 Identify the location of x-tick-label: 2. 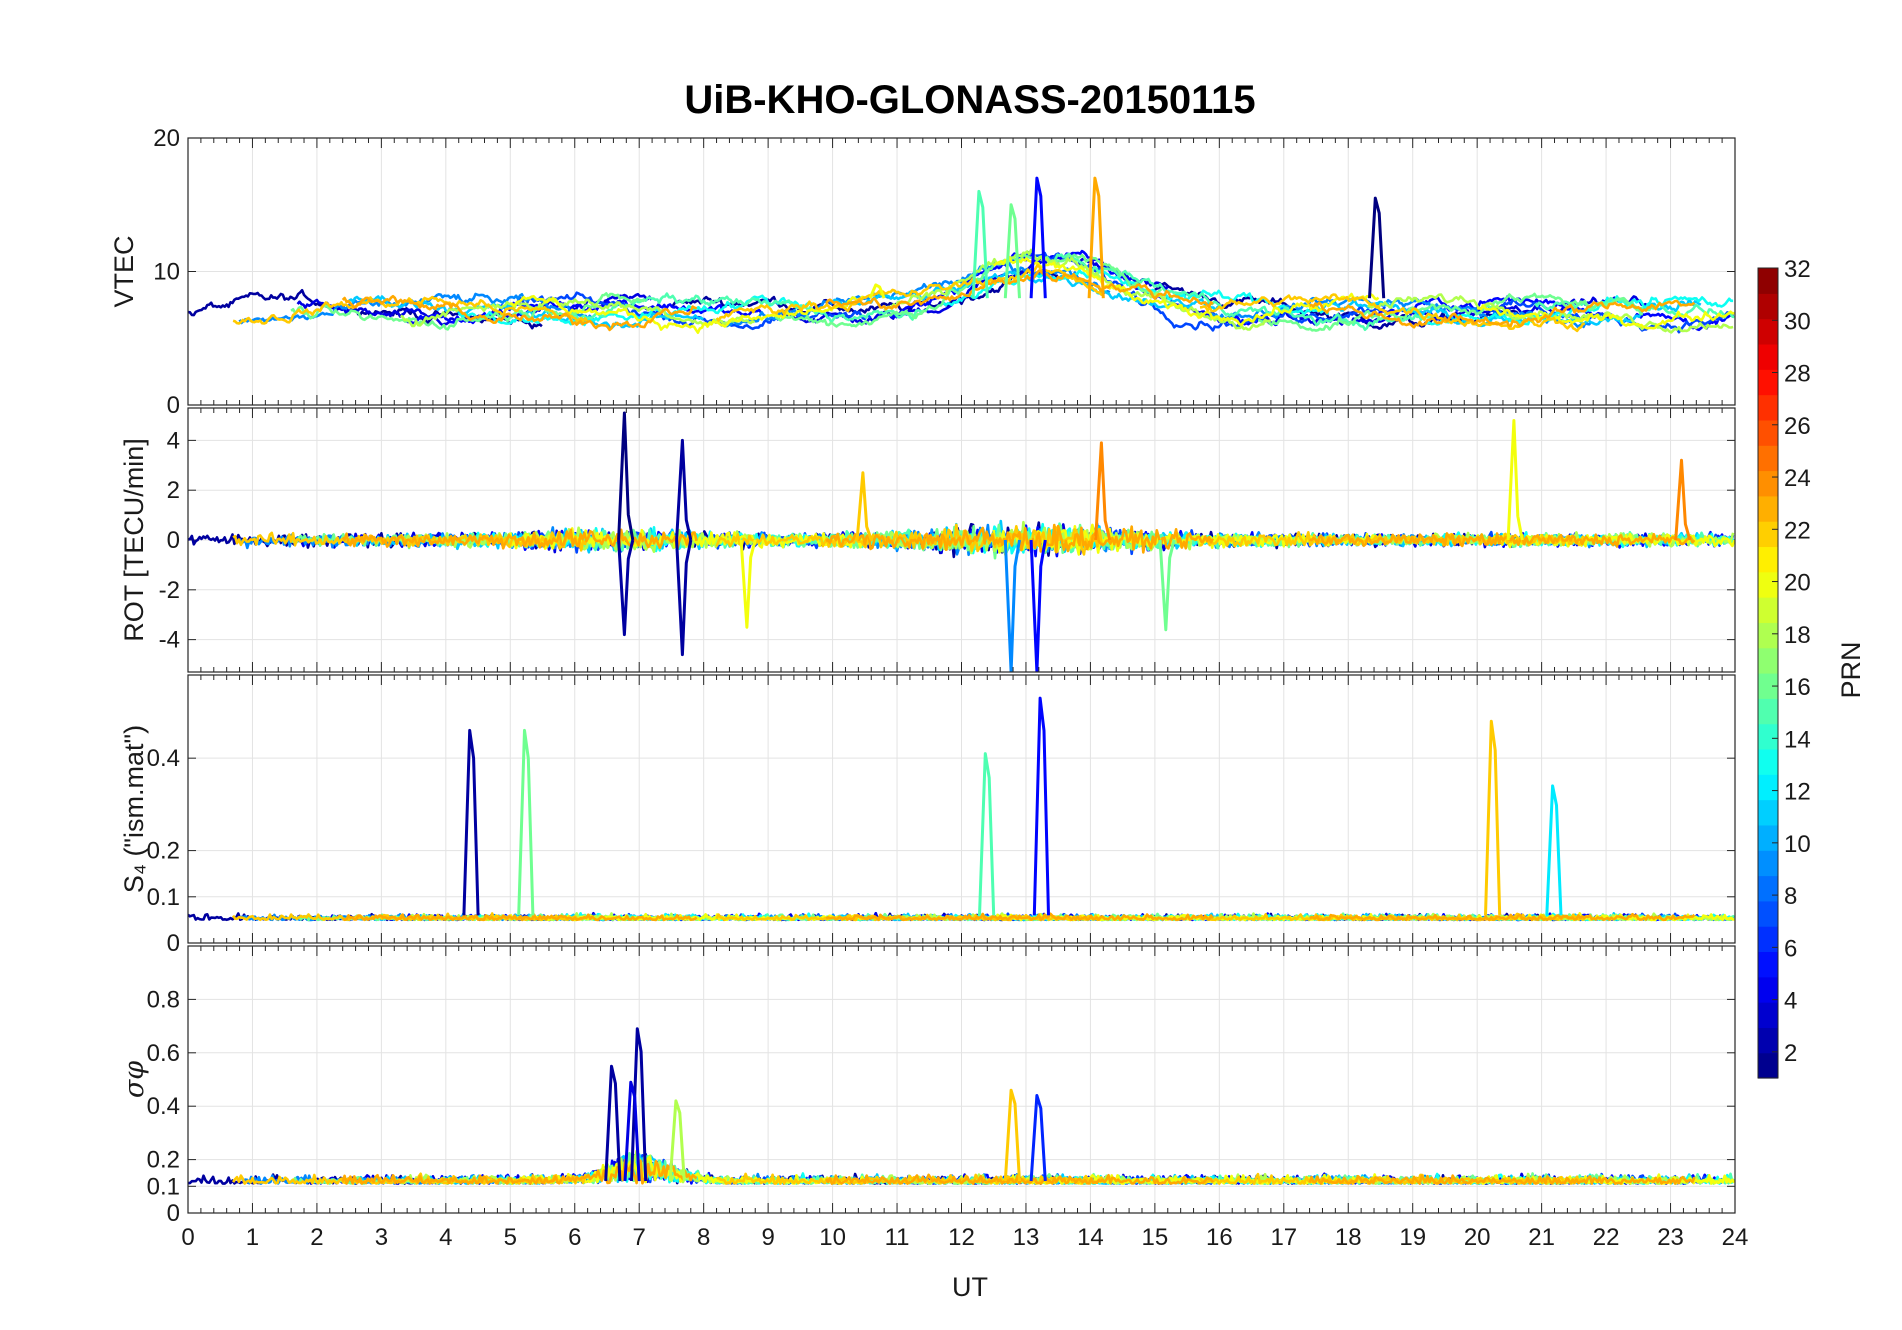
(316, 1237).